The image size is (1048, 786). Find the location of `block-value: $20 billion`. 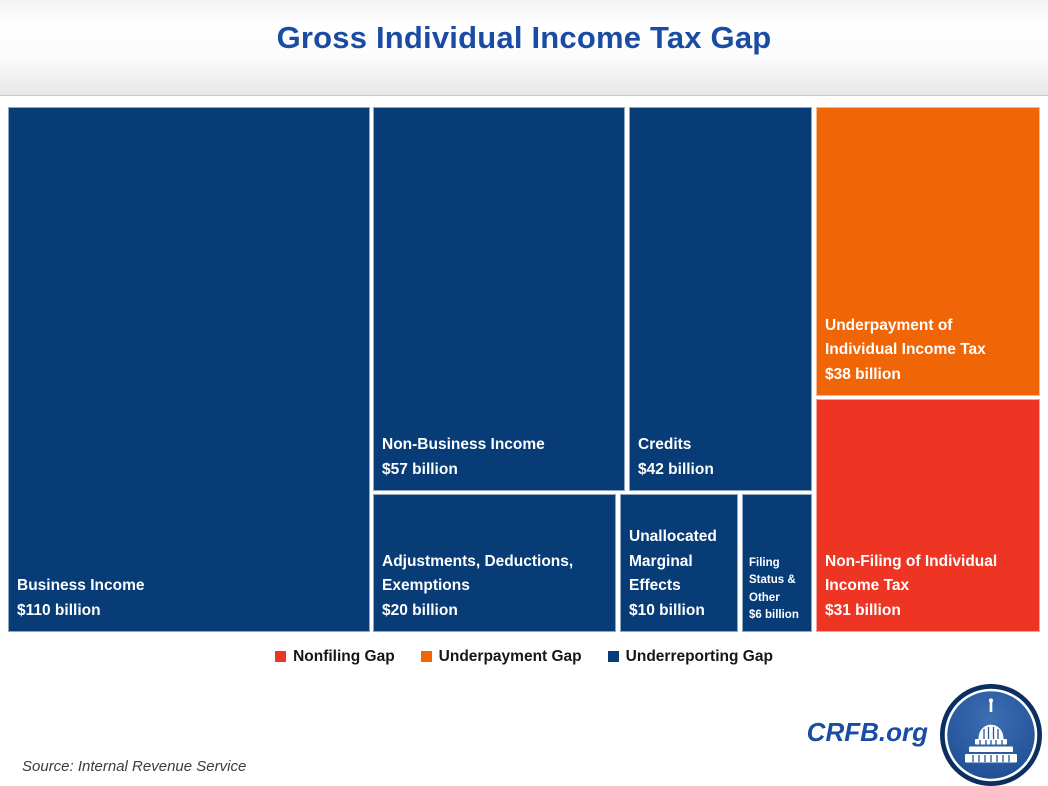

block-value: $20 billion is located at coordinates (420, 610).